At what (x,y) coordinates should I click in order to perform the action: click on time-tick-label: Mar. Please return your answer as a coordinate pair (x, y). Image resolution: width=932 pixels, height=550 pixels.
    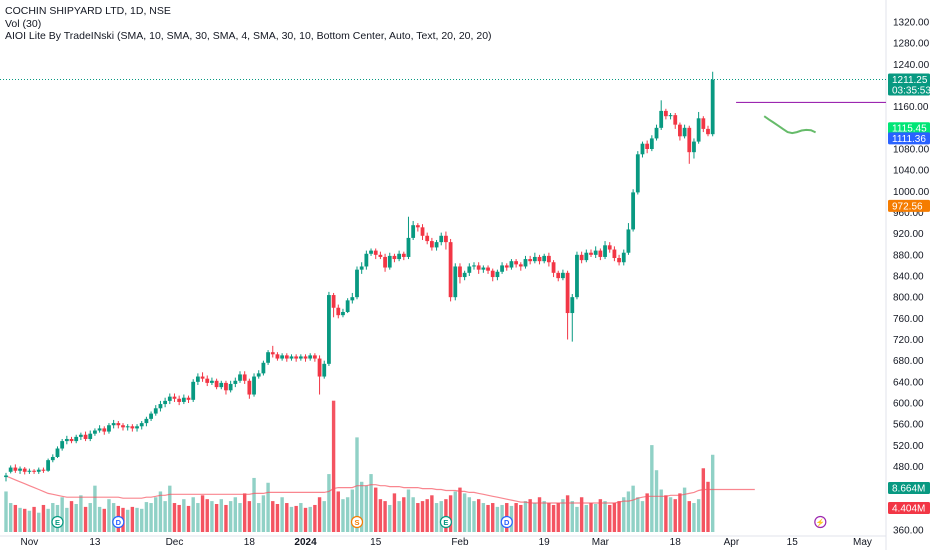
    Looking at the image, I should click on (601, 542).